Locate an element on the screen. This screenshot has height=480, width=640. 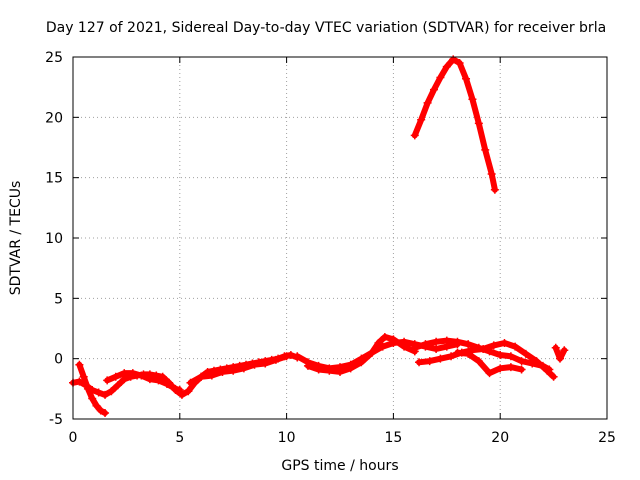
x-axis-label: GPS time / hours is located at coordinates (339, 466).